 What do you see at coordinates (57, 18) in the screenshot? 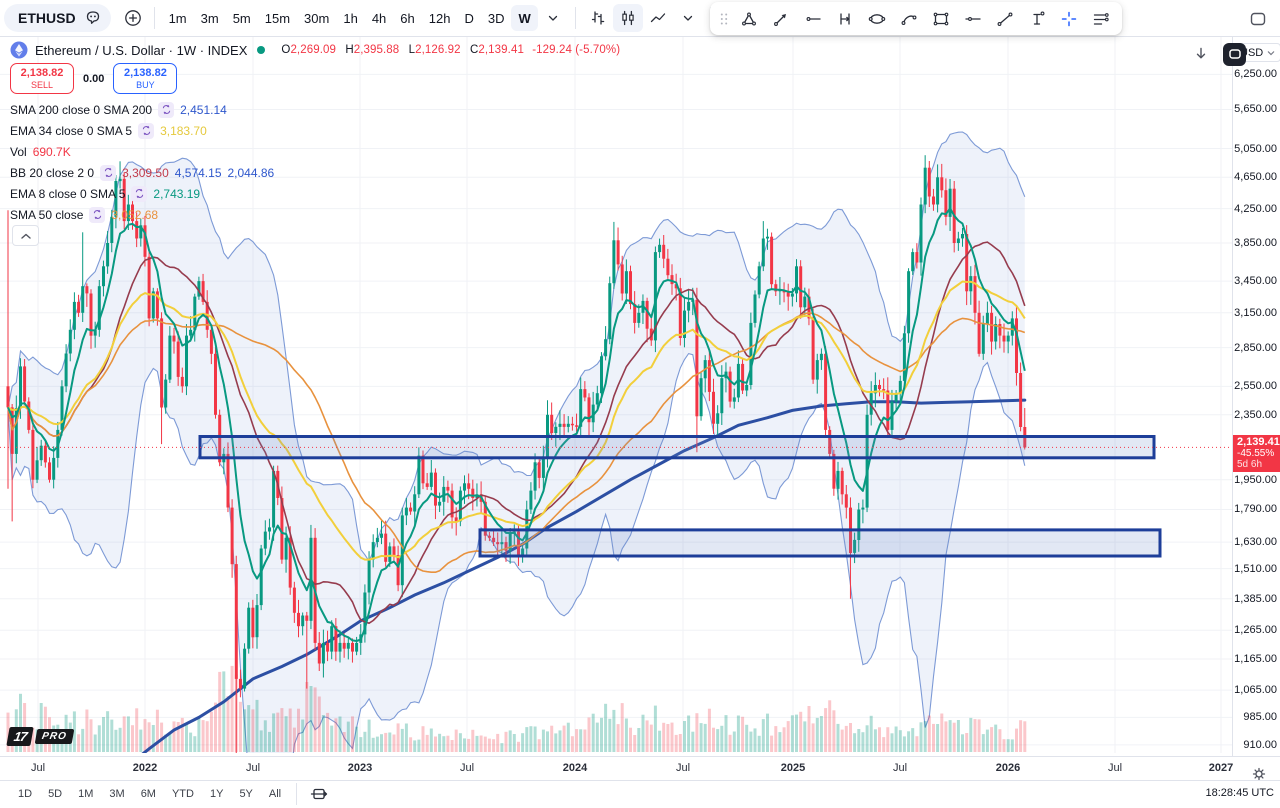
I see `symbol-search-button: ETHUSD` at bounding box center [57, 18].